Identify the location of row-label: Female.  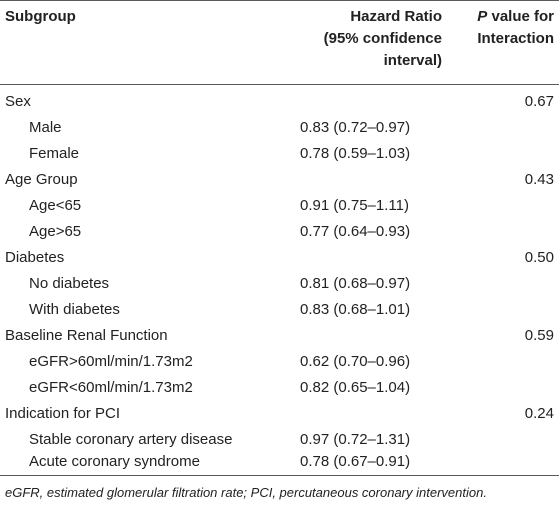
(54, 153).